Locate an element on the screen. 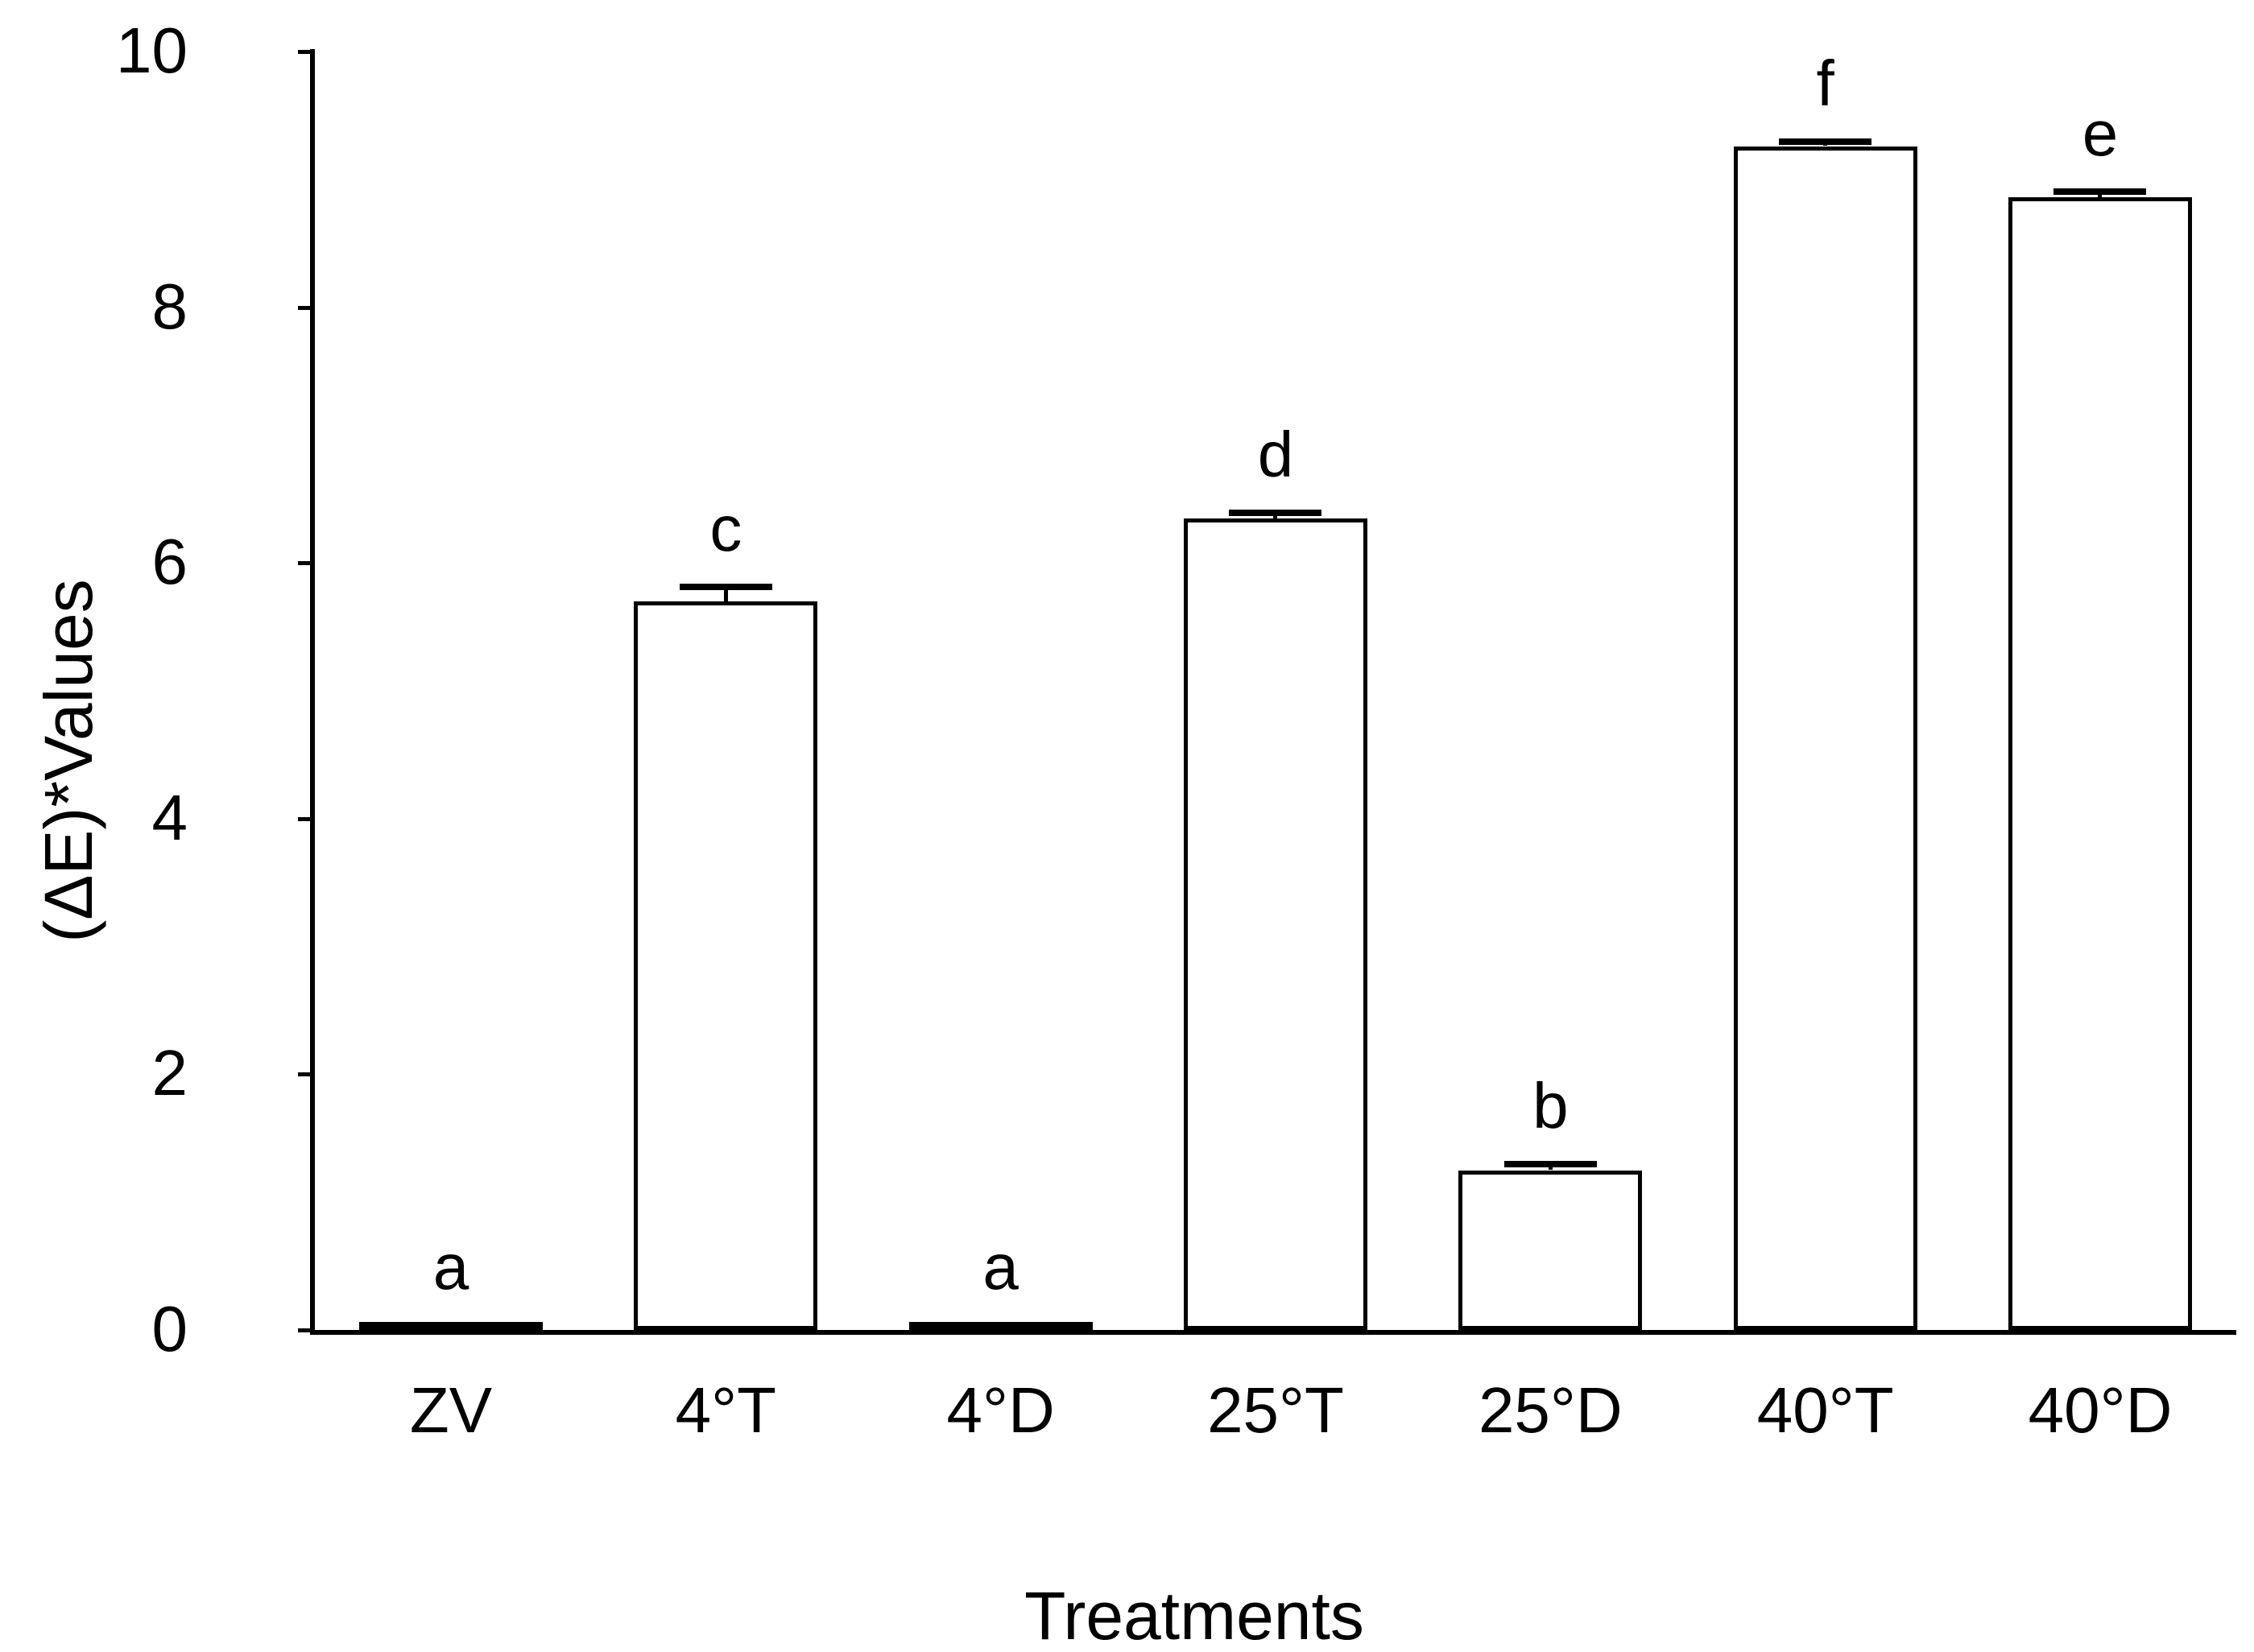 Image resolution: width=2254 pixels, height=1652 pixels. y-tick-label: 8 is located at coordinates (170, 306).